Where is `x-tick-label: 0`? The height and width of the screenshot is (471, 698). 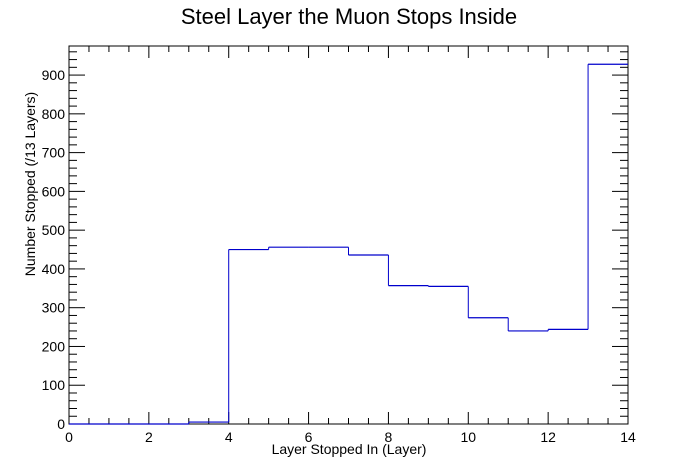
x-tick-label: 0 is located at coordinates (69, 437).